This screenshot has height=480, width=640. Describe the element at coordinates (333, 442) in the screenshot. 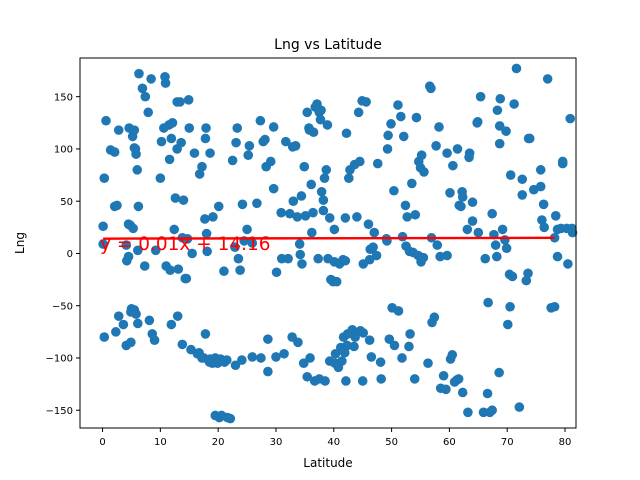

I see `x-tick-label: 40` at that location.